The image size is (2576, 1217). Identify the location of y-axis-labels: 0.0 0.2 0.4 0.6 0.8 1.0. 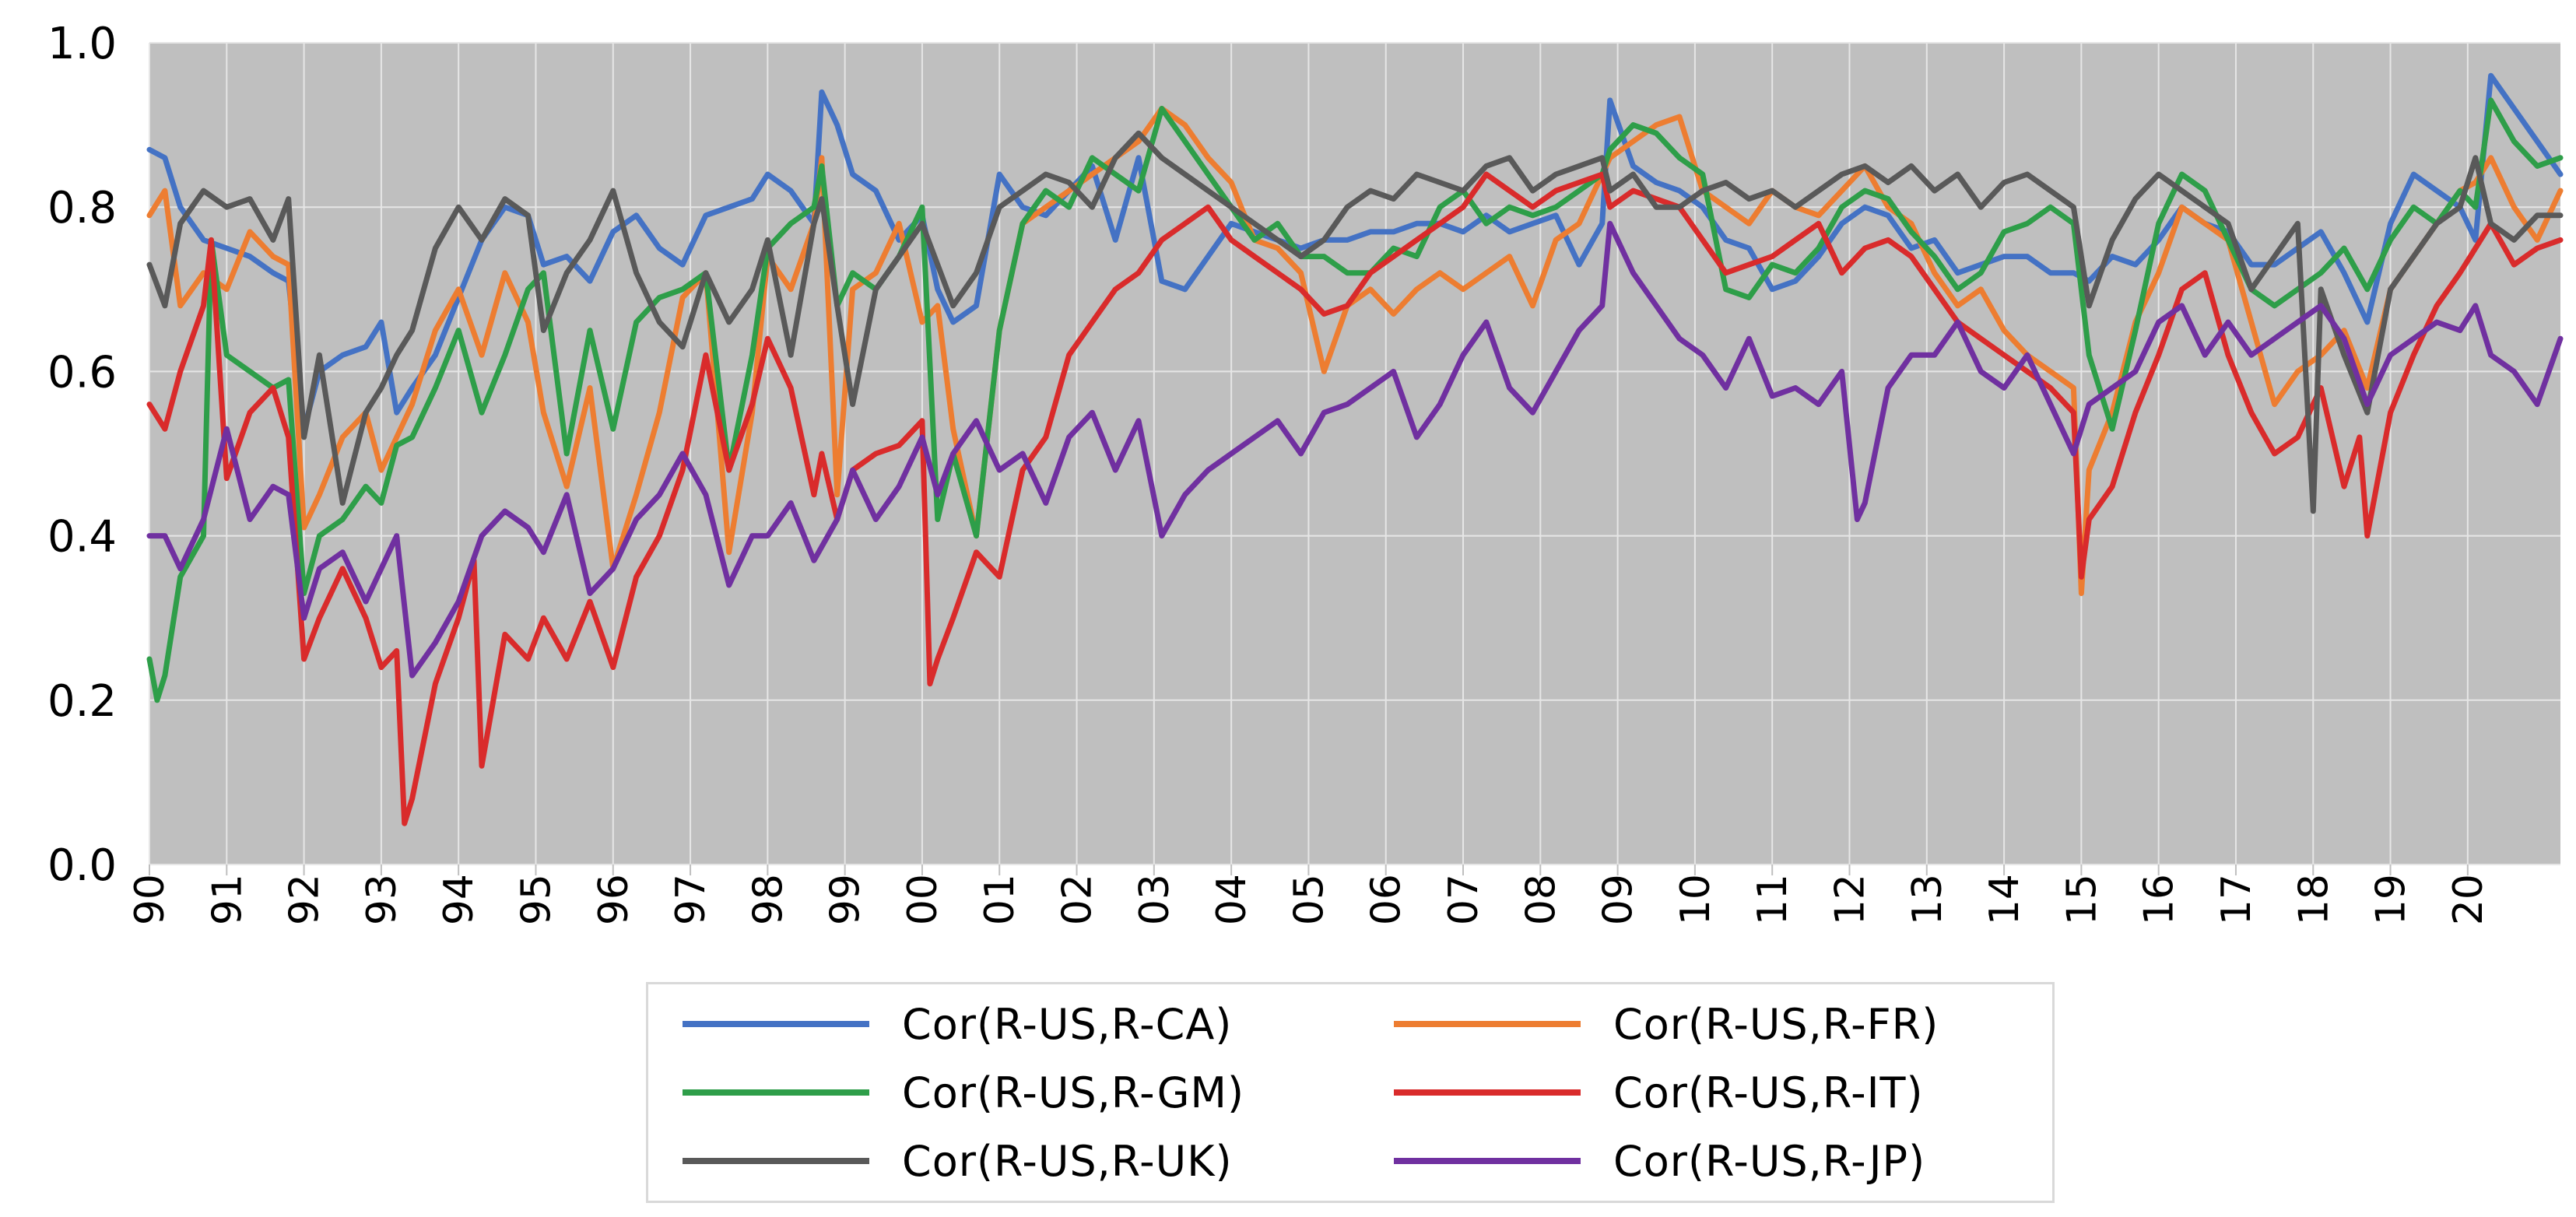
(82, 455).